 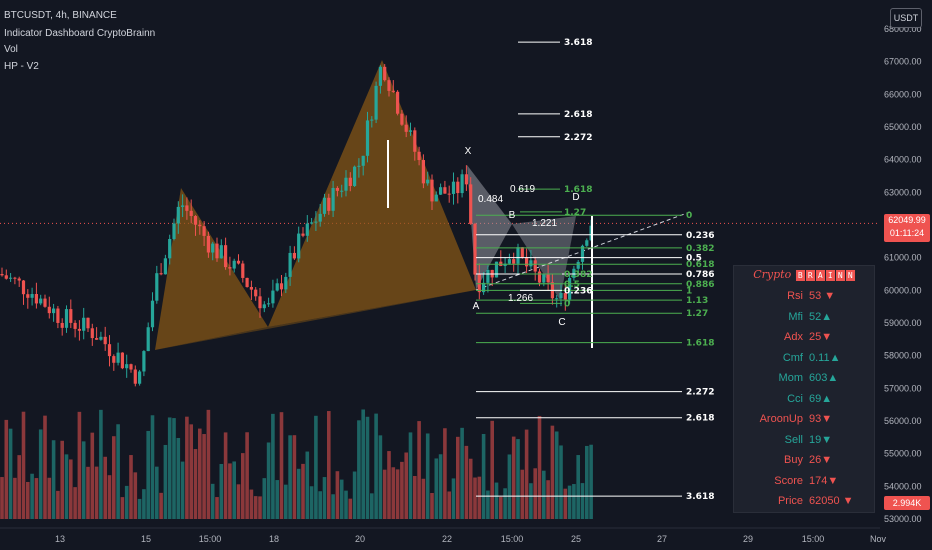 I want to click on dashboard-row-name: Score, so click(x=788, y=480).